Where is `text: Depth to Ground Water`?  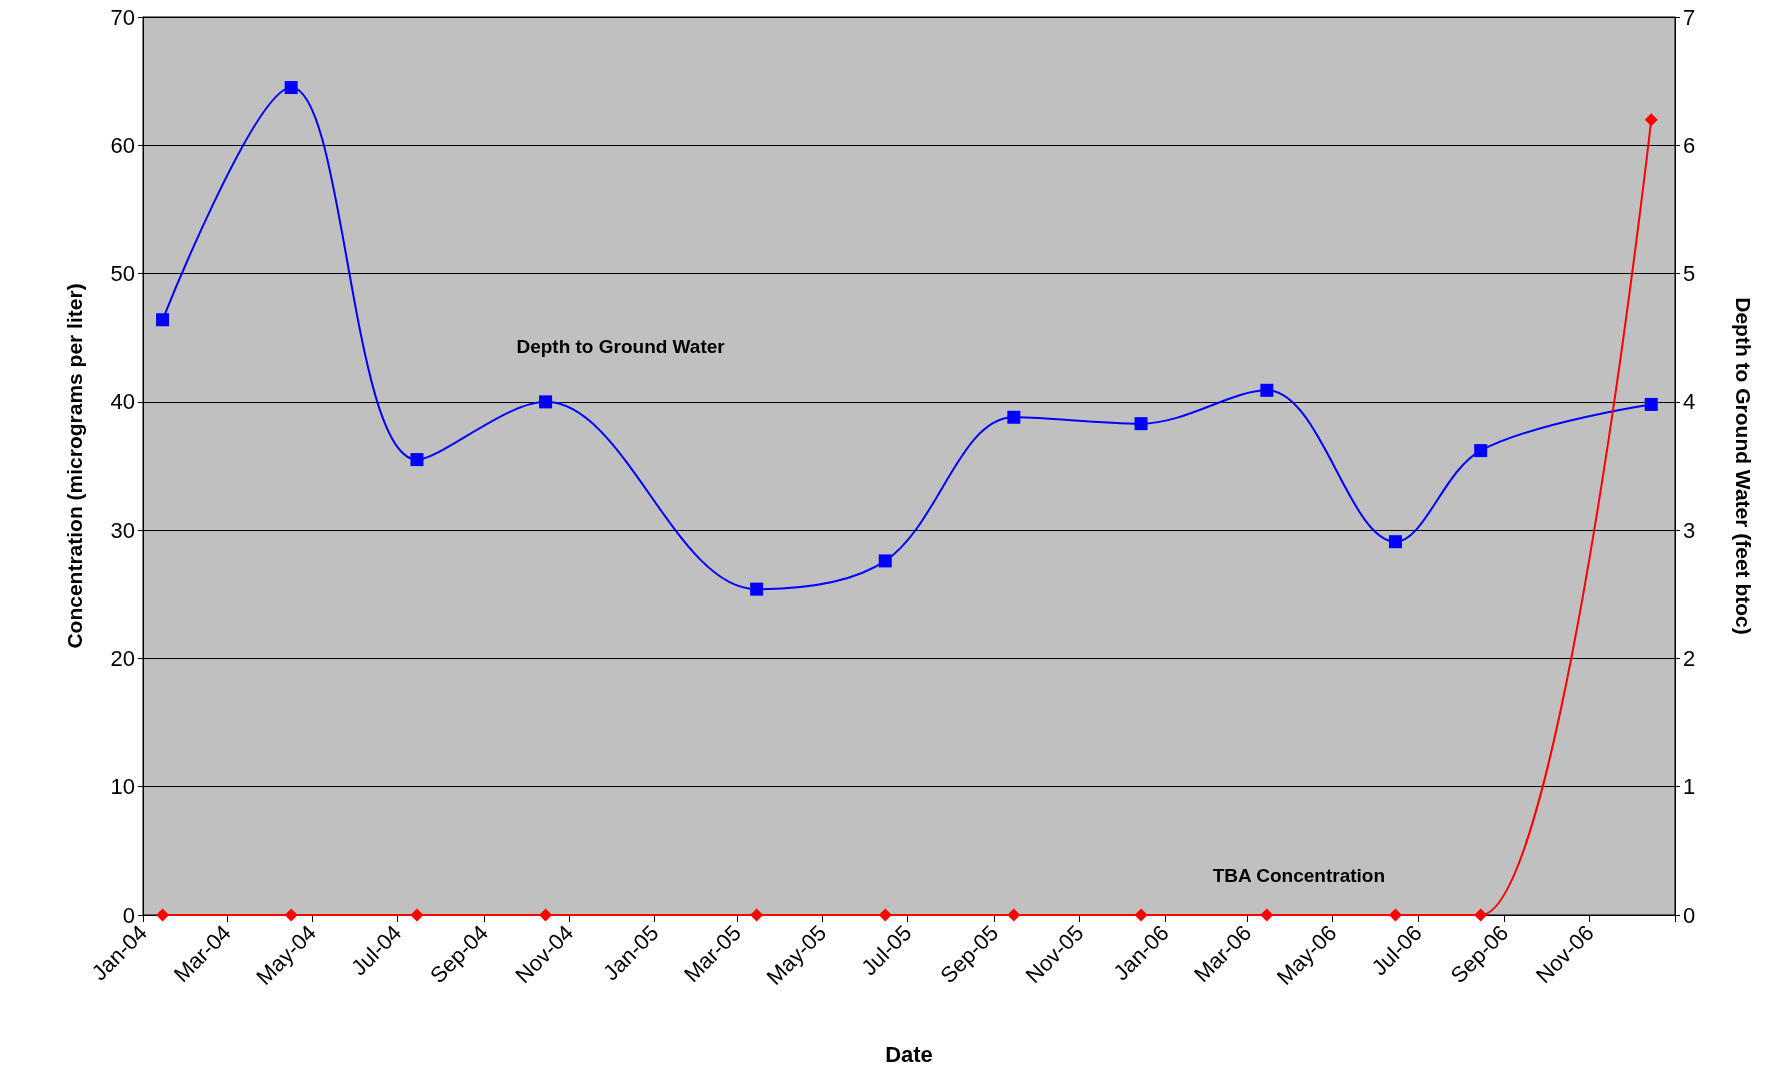 text: Depth to Ground Water is located at coordinates (621, 347).